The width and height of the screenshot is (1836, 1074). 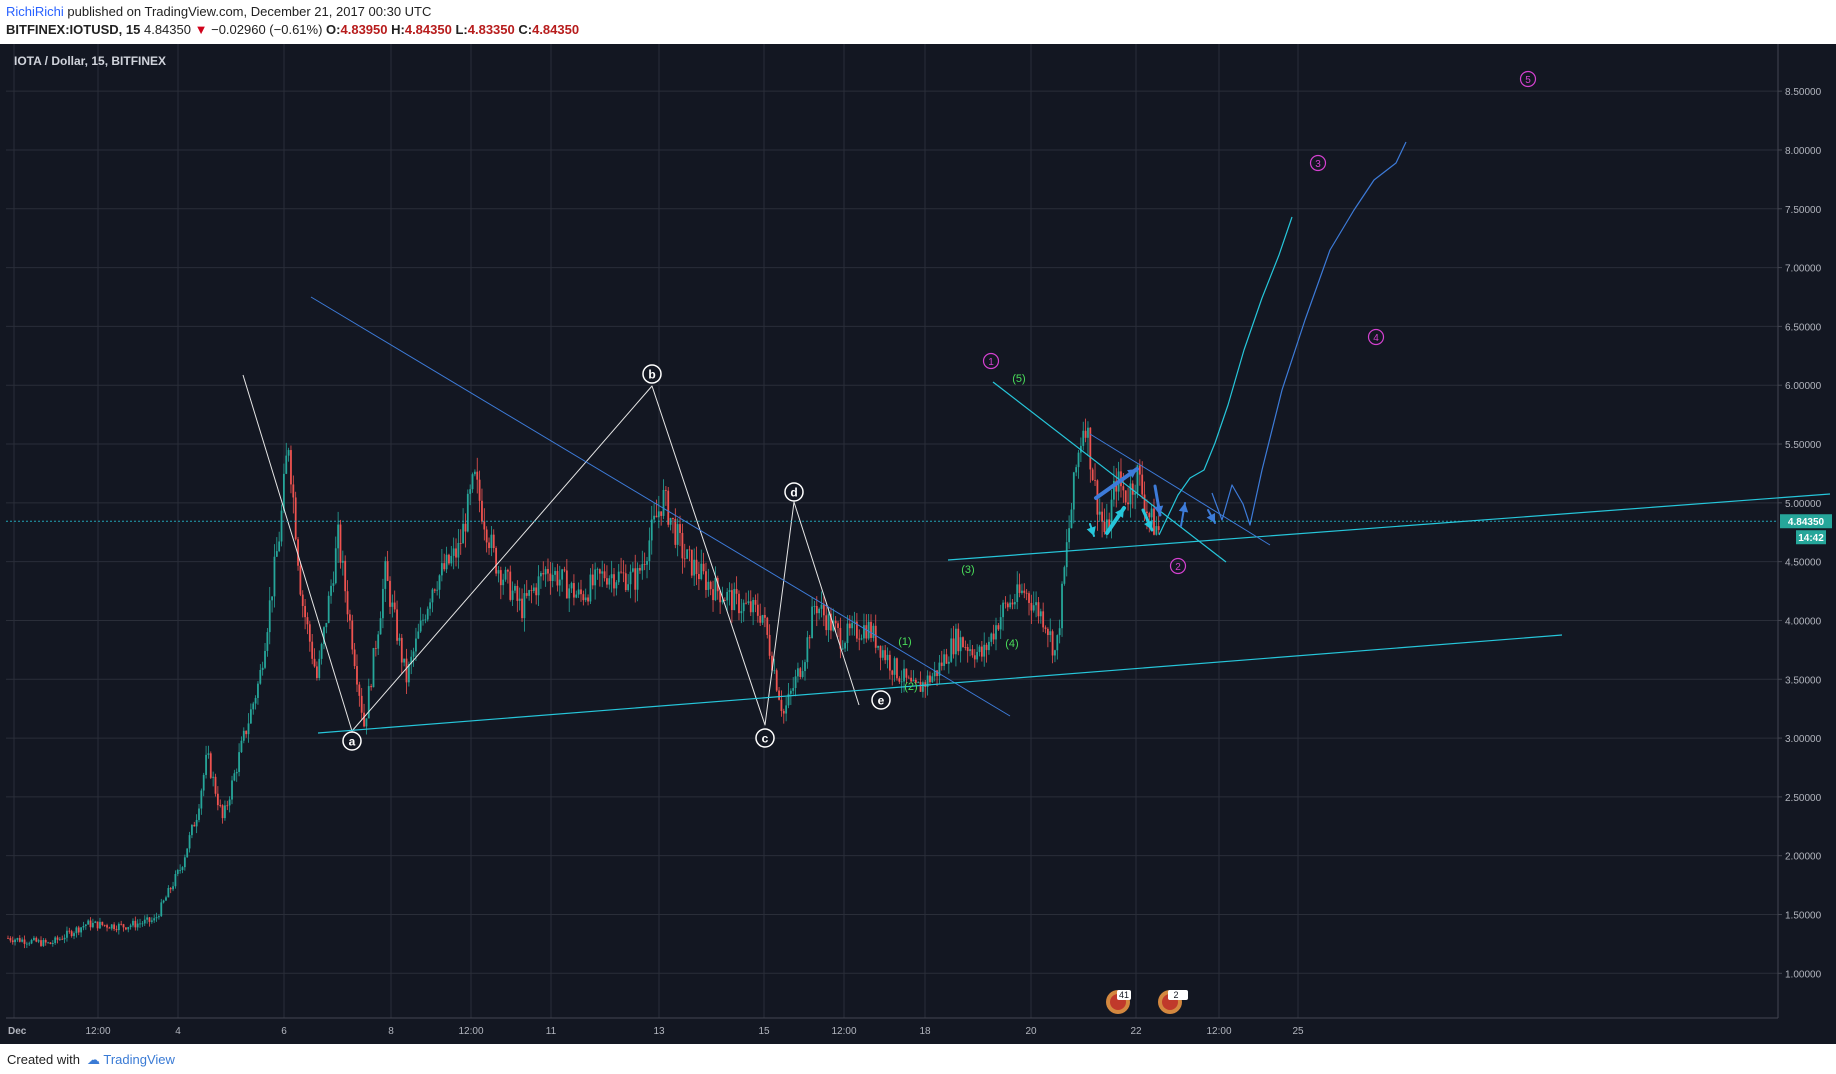 I want to click on time-badge-text: 14:42, so click(x=1811, y=538).